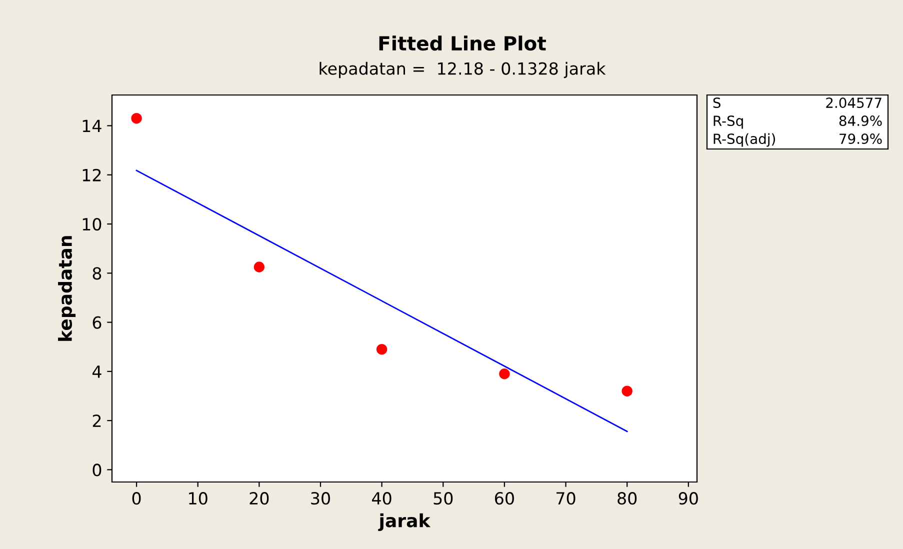  What do you see at coordinates (96, 420) in the screenshot?
I see `y-tick-label: 2` at bounding box center [96, 420].